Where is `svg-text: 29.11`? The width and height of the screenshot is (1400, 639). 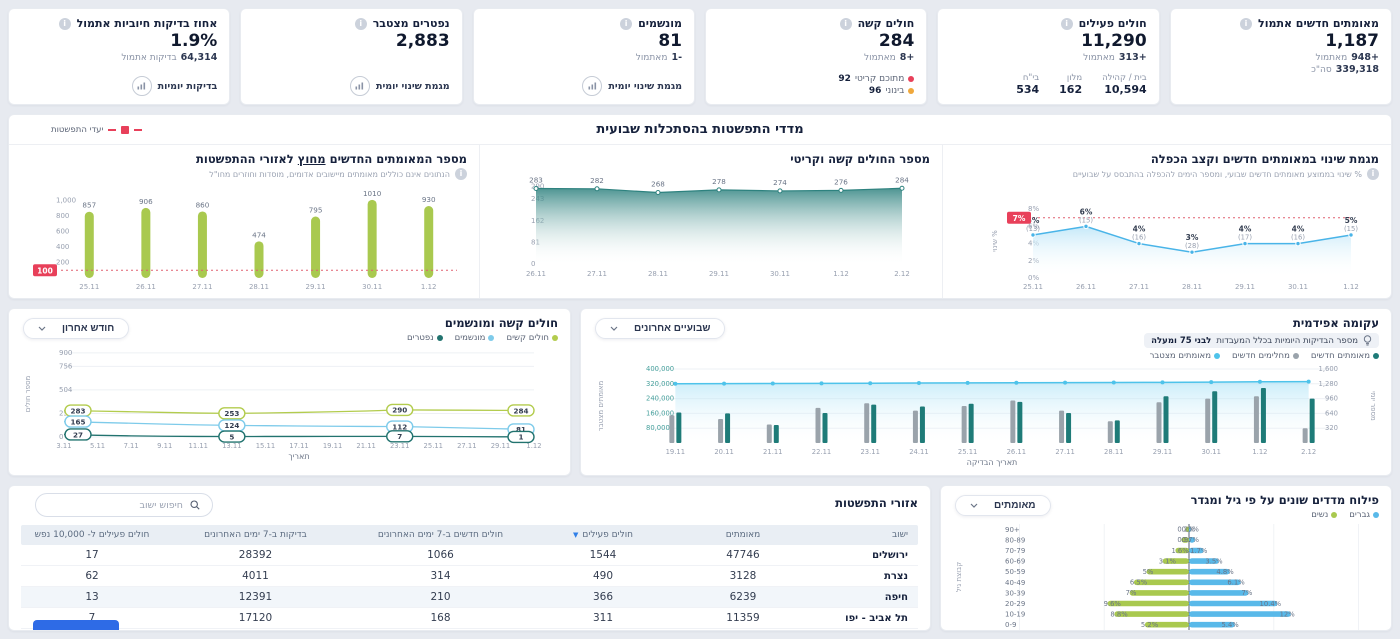
svg-text: 29.11 is located at coordinates (1162, 452).